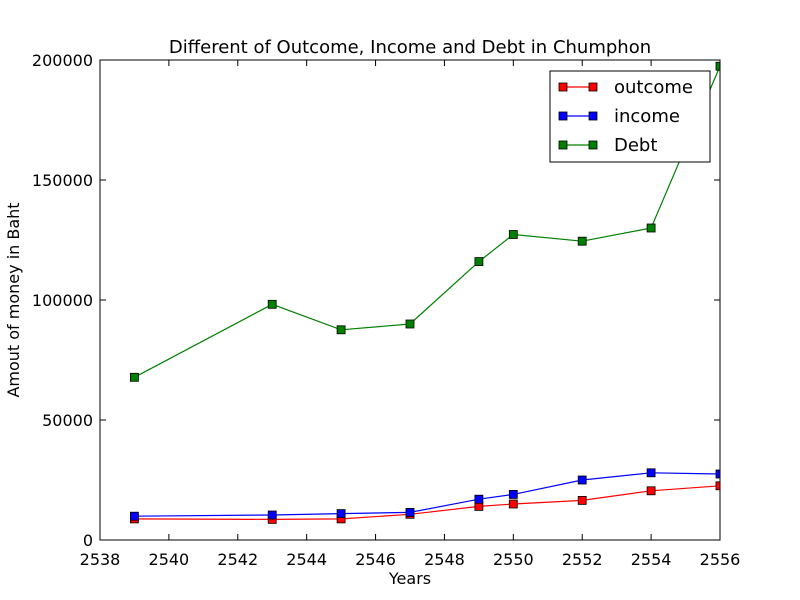 This screenshot has width=800, height=600. What do you see at coordinates (306, 559) in the screenshot?
I see `x-tick-label: 2544` at bounding box center [306, 559].